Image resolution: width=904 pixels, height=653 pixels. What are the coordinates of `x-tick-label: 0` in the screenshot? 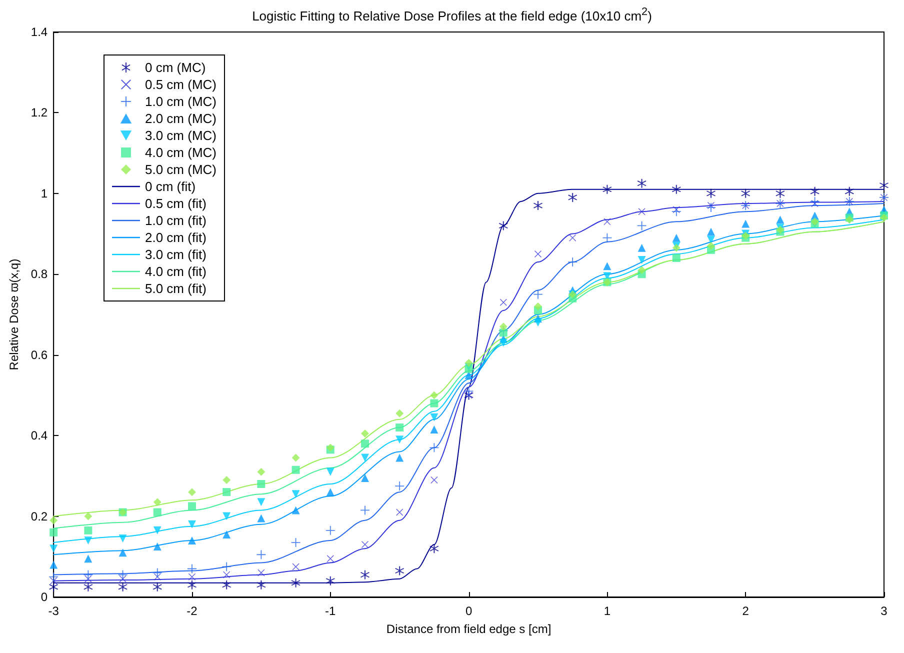 It's located at (468, 611).